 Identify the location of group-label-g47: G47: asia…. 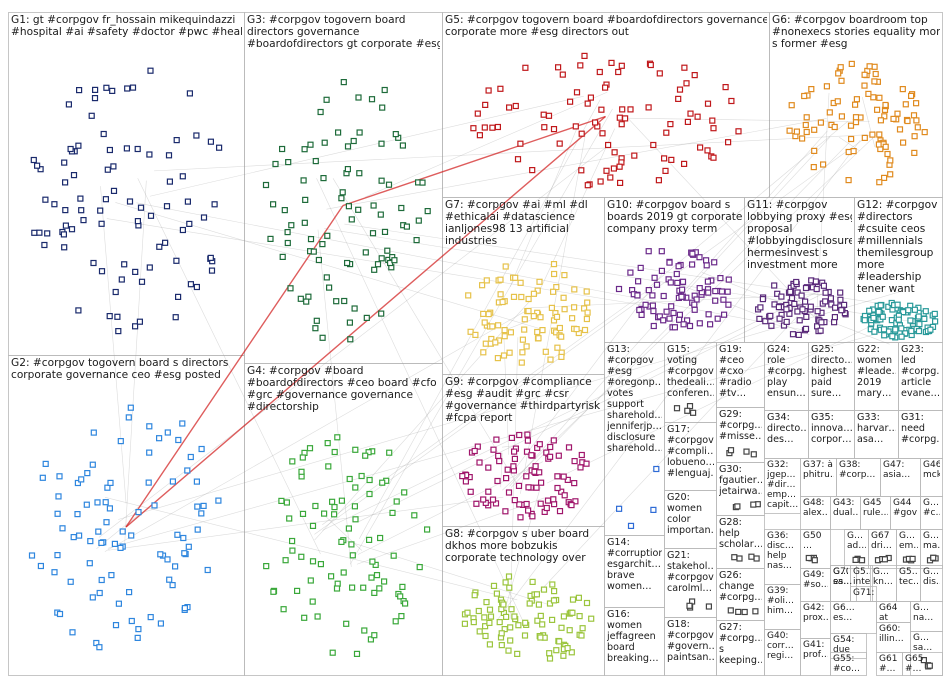
(897, 470).